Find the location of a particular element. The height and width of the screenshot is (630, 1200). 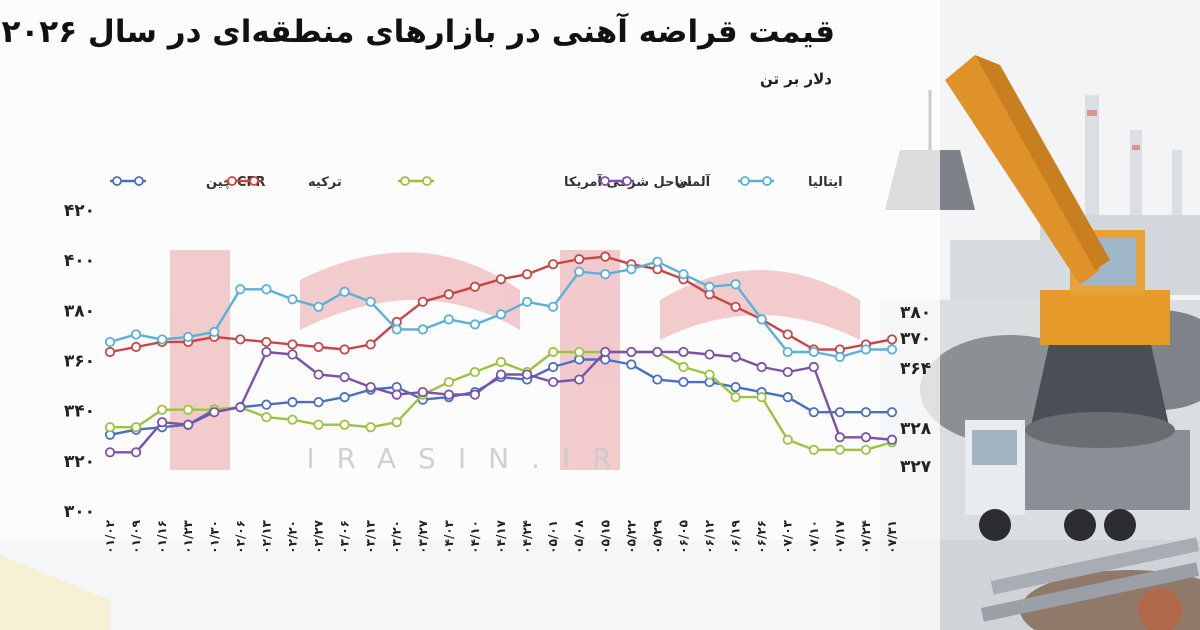

legend-label: آلمان is located at coordinates (693, 181).